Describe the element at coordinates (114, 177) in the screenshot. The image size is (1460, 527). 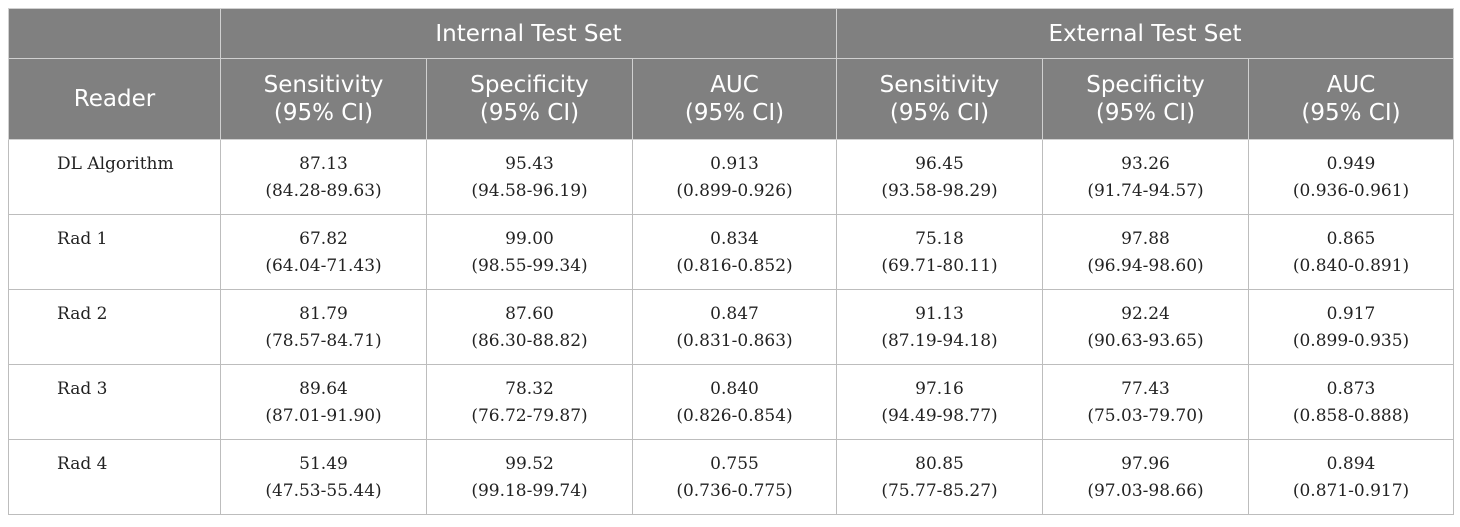
I see `reader-cell: DL Algorithm` at that location.